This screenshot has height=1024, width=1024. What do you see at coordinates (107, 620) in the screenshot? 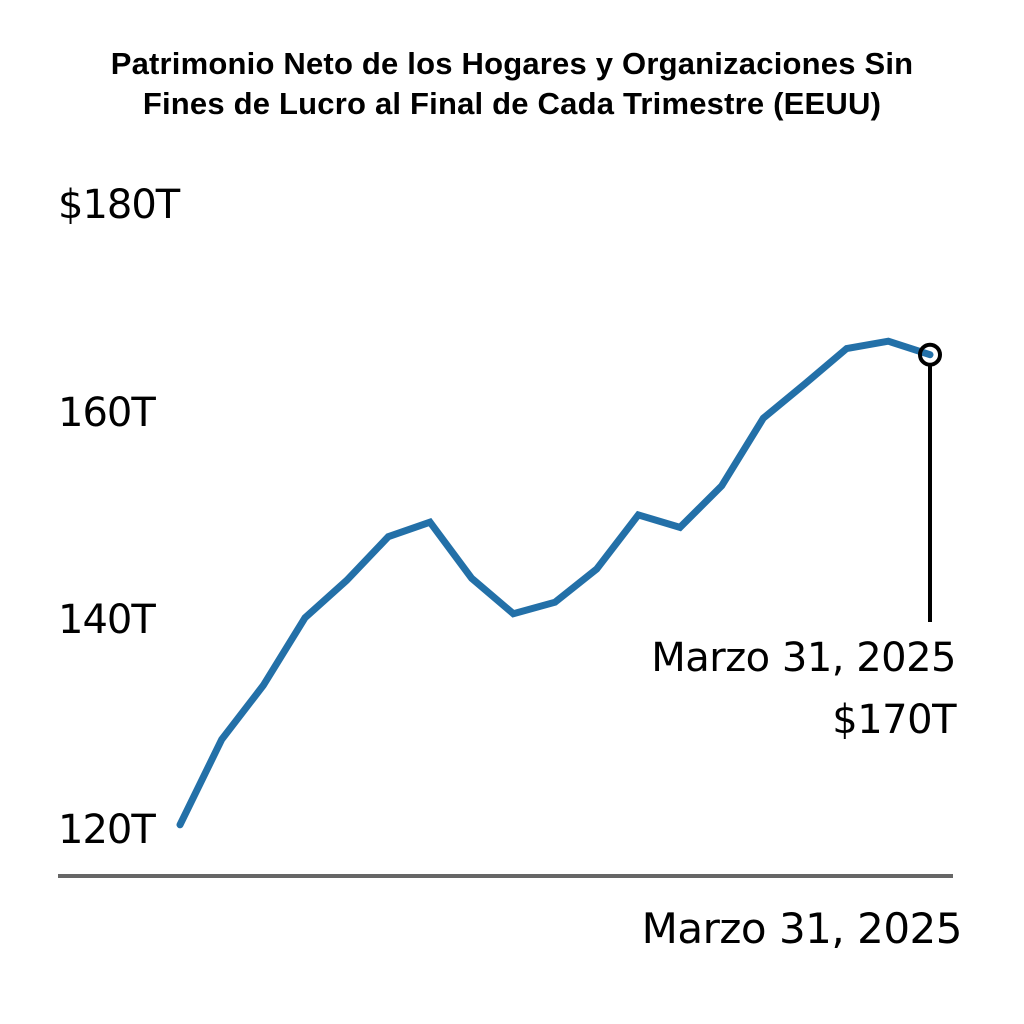
I see `y-tick-140: 140T` at bounding box center [107, 620].